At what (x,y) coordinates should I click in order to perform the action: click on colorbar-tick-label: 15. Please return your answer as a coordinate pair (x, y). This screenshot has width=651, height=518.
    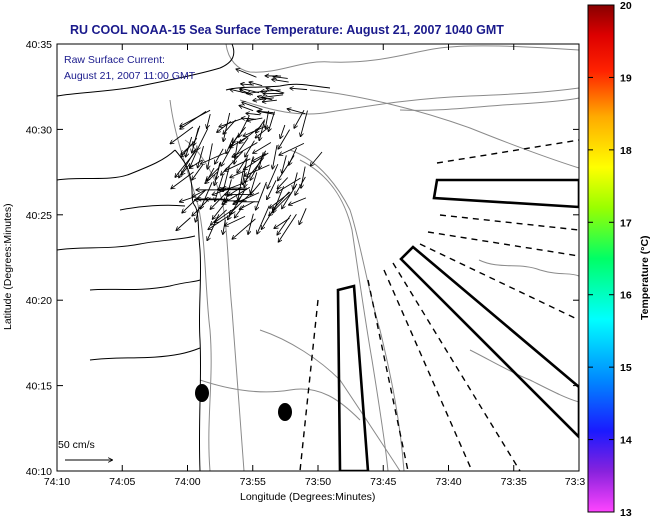
    Looking at the image, I should click on (626, 368).